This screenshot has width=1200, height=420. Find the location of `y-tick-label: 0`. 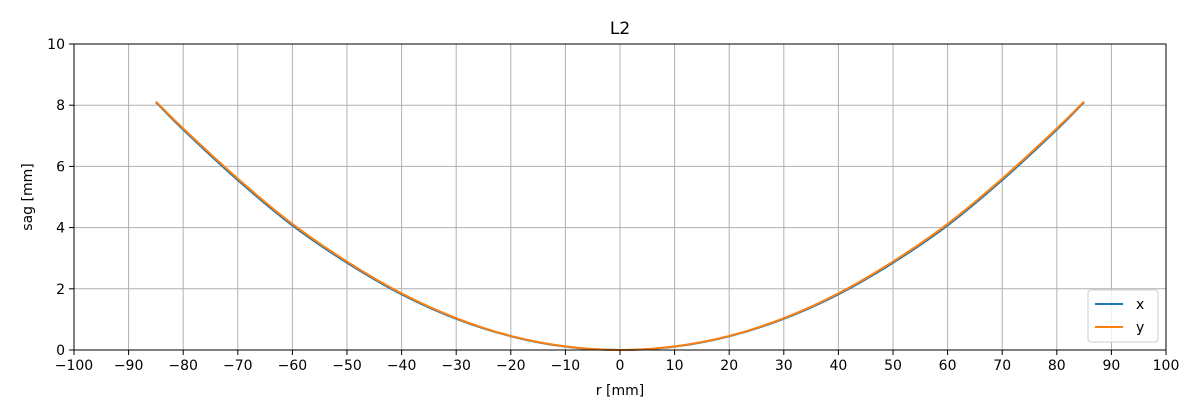

y-tick-label: 0 is located at coordinates (60, 351).